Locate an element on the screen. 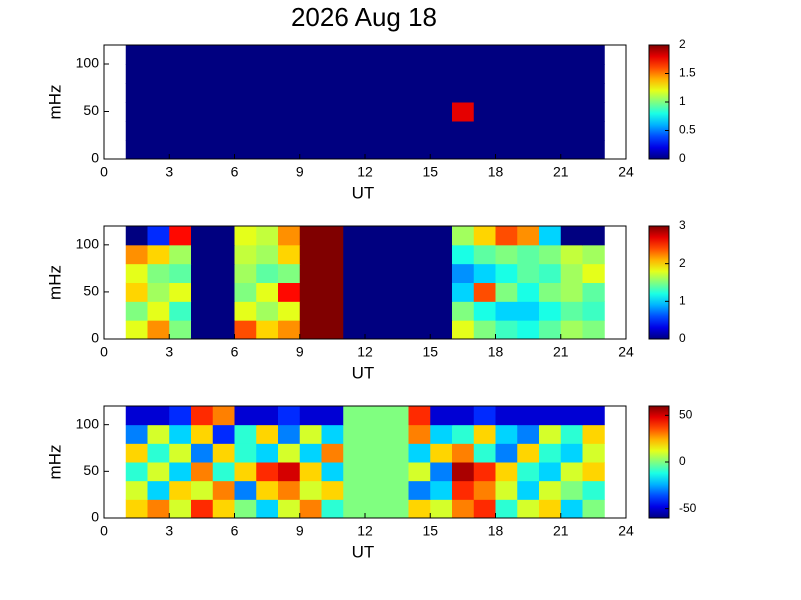  x-tick-label: 12 is located at coordinates (365, 352).